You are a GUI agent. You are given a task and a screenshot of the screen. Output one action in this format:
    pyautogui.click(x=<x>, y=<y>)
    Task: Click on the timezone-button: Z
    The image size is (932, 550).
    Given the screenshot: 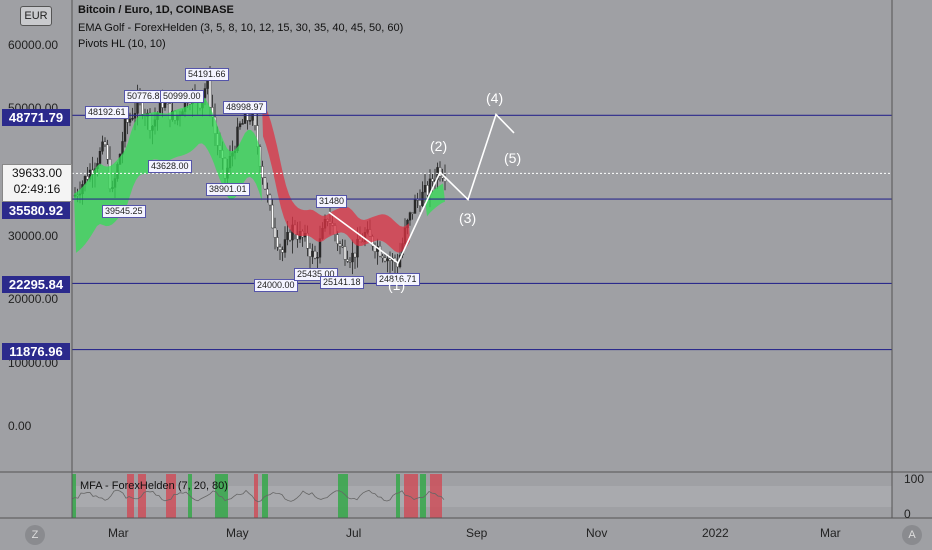 What is the action you would take?
    pyautogui.click(x=35, y=535)
    